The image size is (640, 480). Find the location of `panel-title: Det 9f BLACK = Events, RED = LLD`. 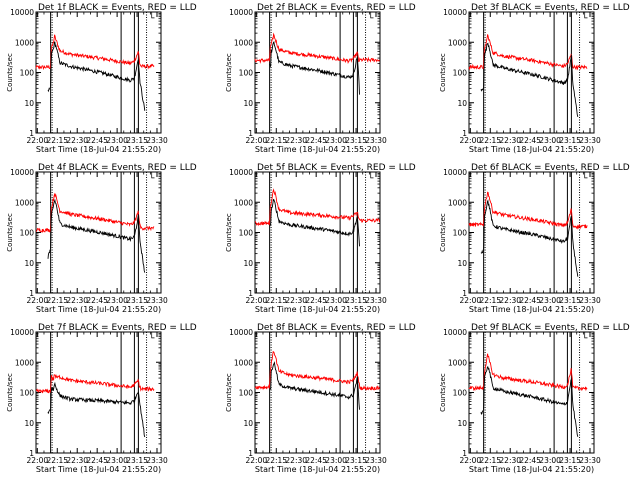

panel-title: Det 9f BLACK = Events, RED = LLD is located at coordinates (550, 328).